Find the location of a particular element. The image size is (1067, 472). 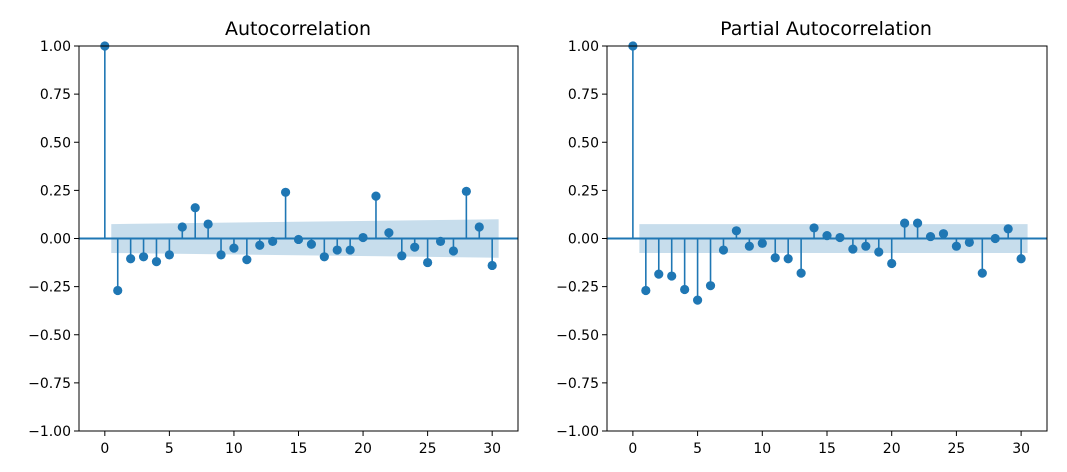

acf-ytick-label: −0.75 is located at coordinates (49, 384).